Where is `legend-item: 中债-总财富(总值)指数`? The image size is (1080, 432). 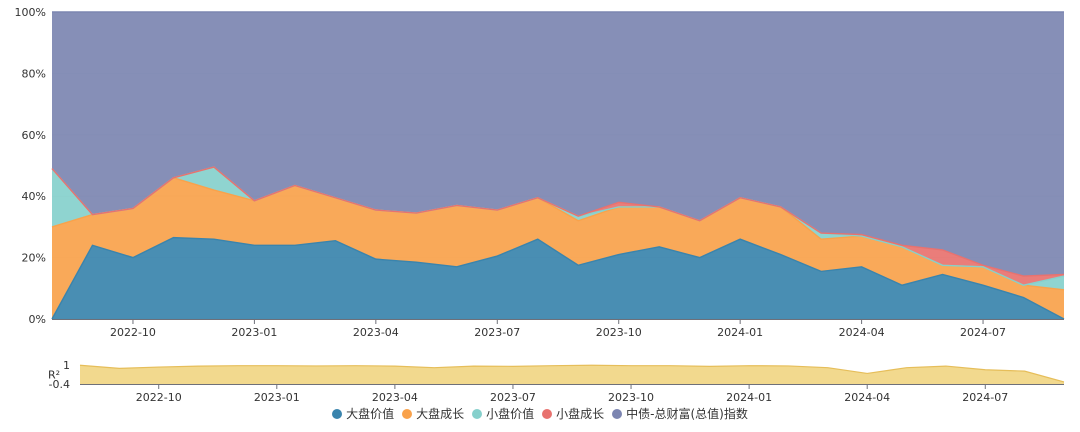 legend-item: 中债-总财富(总值)指数 is located at coordinates (680, 413).